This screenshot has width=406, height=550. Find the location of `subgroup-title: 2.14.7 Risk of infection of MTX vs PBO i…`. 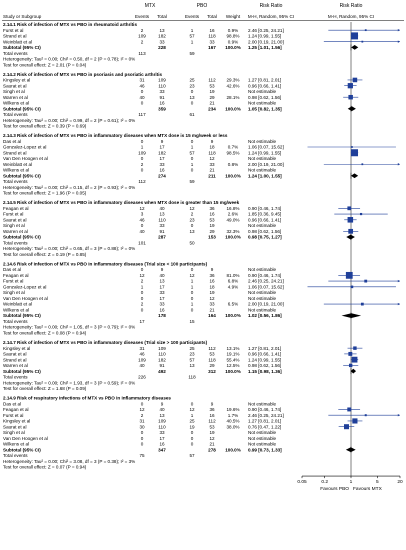

subgroup-title: 2.14.7 Risk of infection of MTX vs PBO i… is located at coordinates (105, 342).